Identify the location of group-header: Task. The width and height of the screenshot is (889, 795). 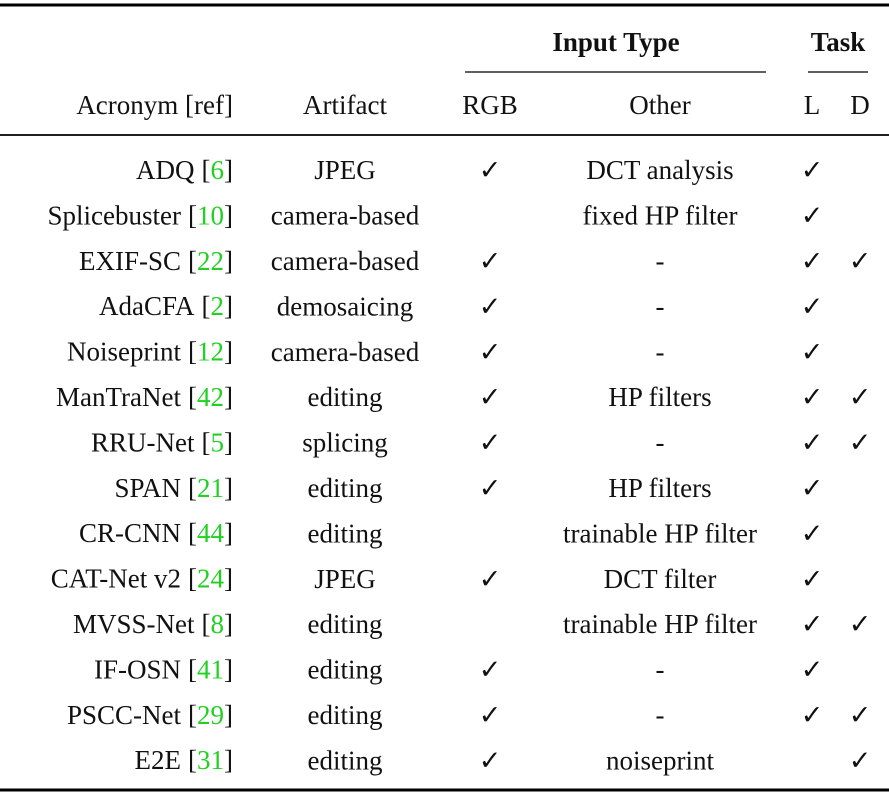
(838, 42).